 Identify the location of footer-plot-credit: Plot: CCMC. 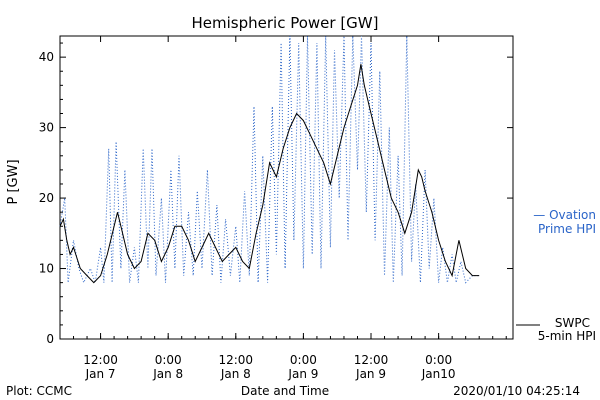
(39, 391).